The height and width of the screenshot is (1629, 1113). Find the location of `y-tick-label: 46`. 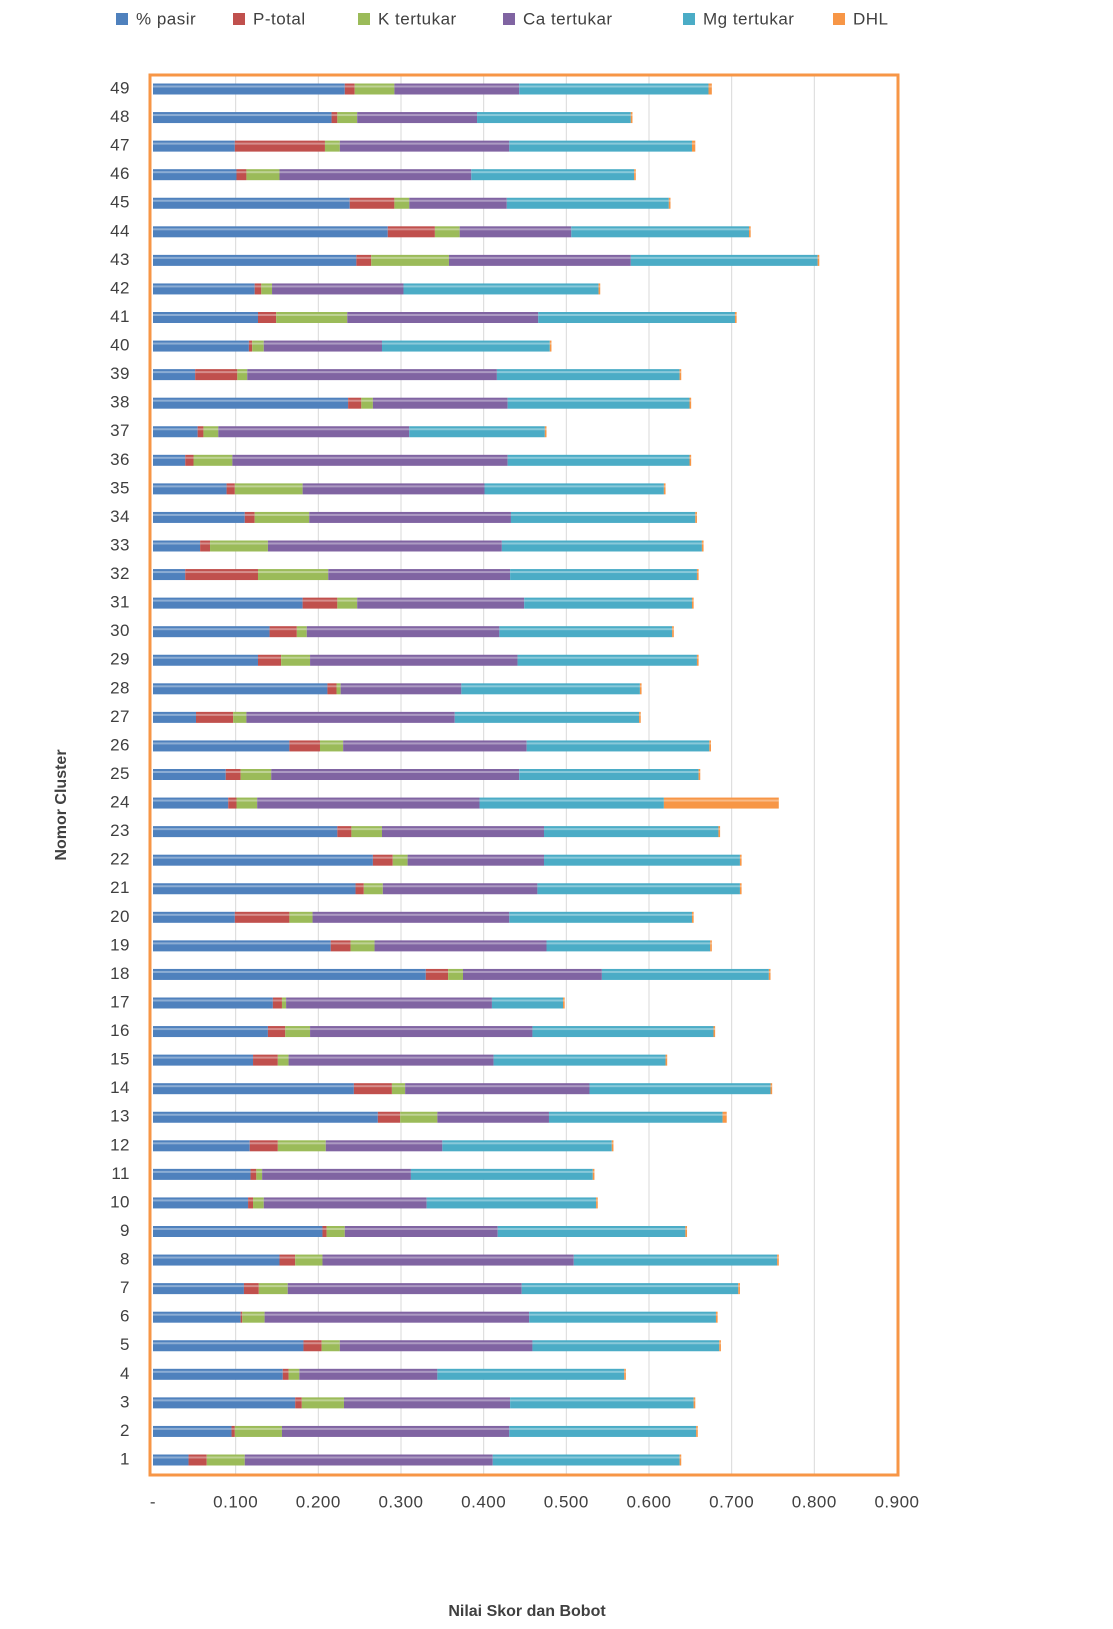

y-tick-label: 46 is located at coordinates (120, 173).